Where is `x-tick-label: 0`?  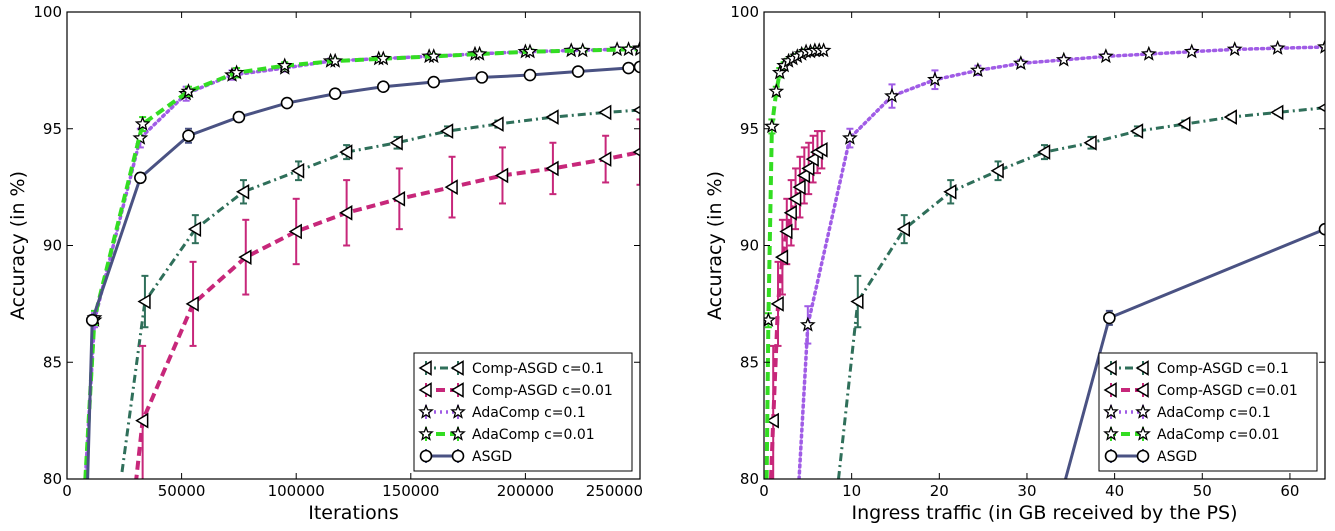
x-tick-label: 0 is located at coordinates (764, 491).